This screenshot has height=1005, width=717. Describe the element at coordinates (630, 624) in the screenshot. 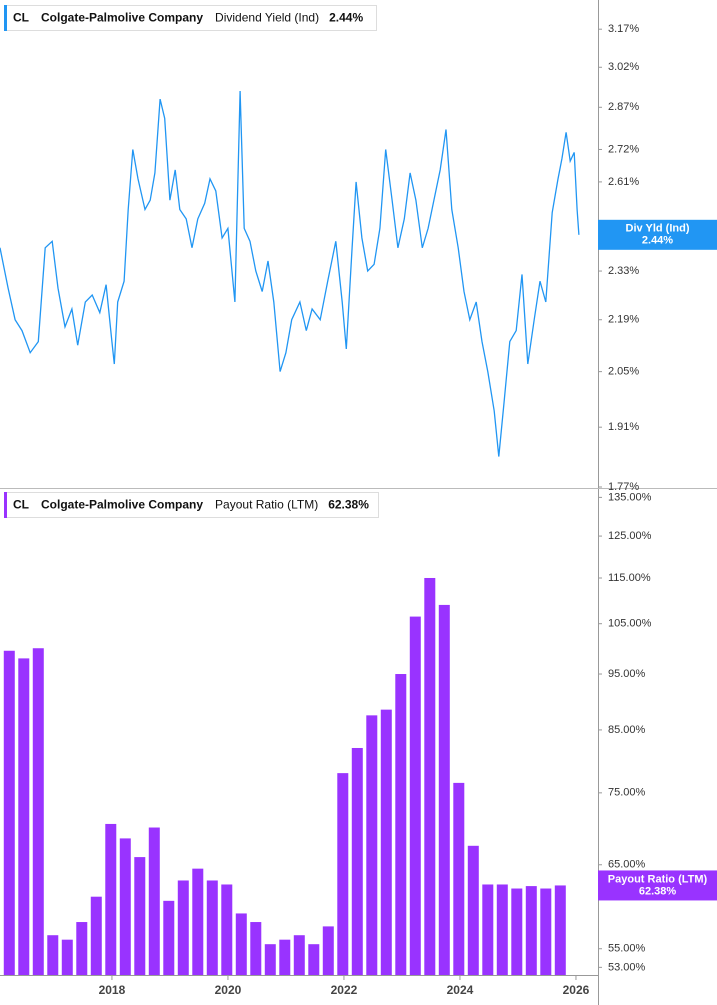

I see `y-tick-label: 105.00%` at that location.